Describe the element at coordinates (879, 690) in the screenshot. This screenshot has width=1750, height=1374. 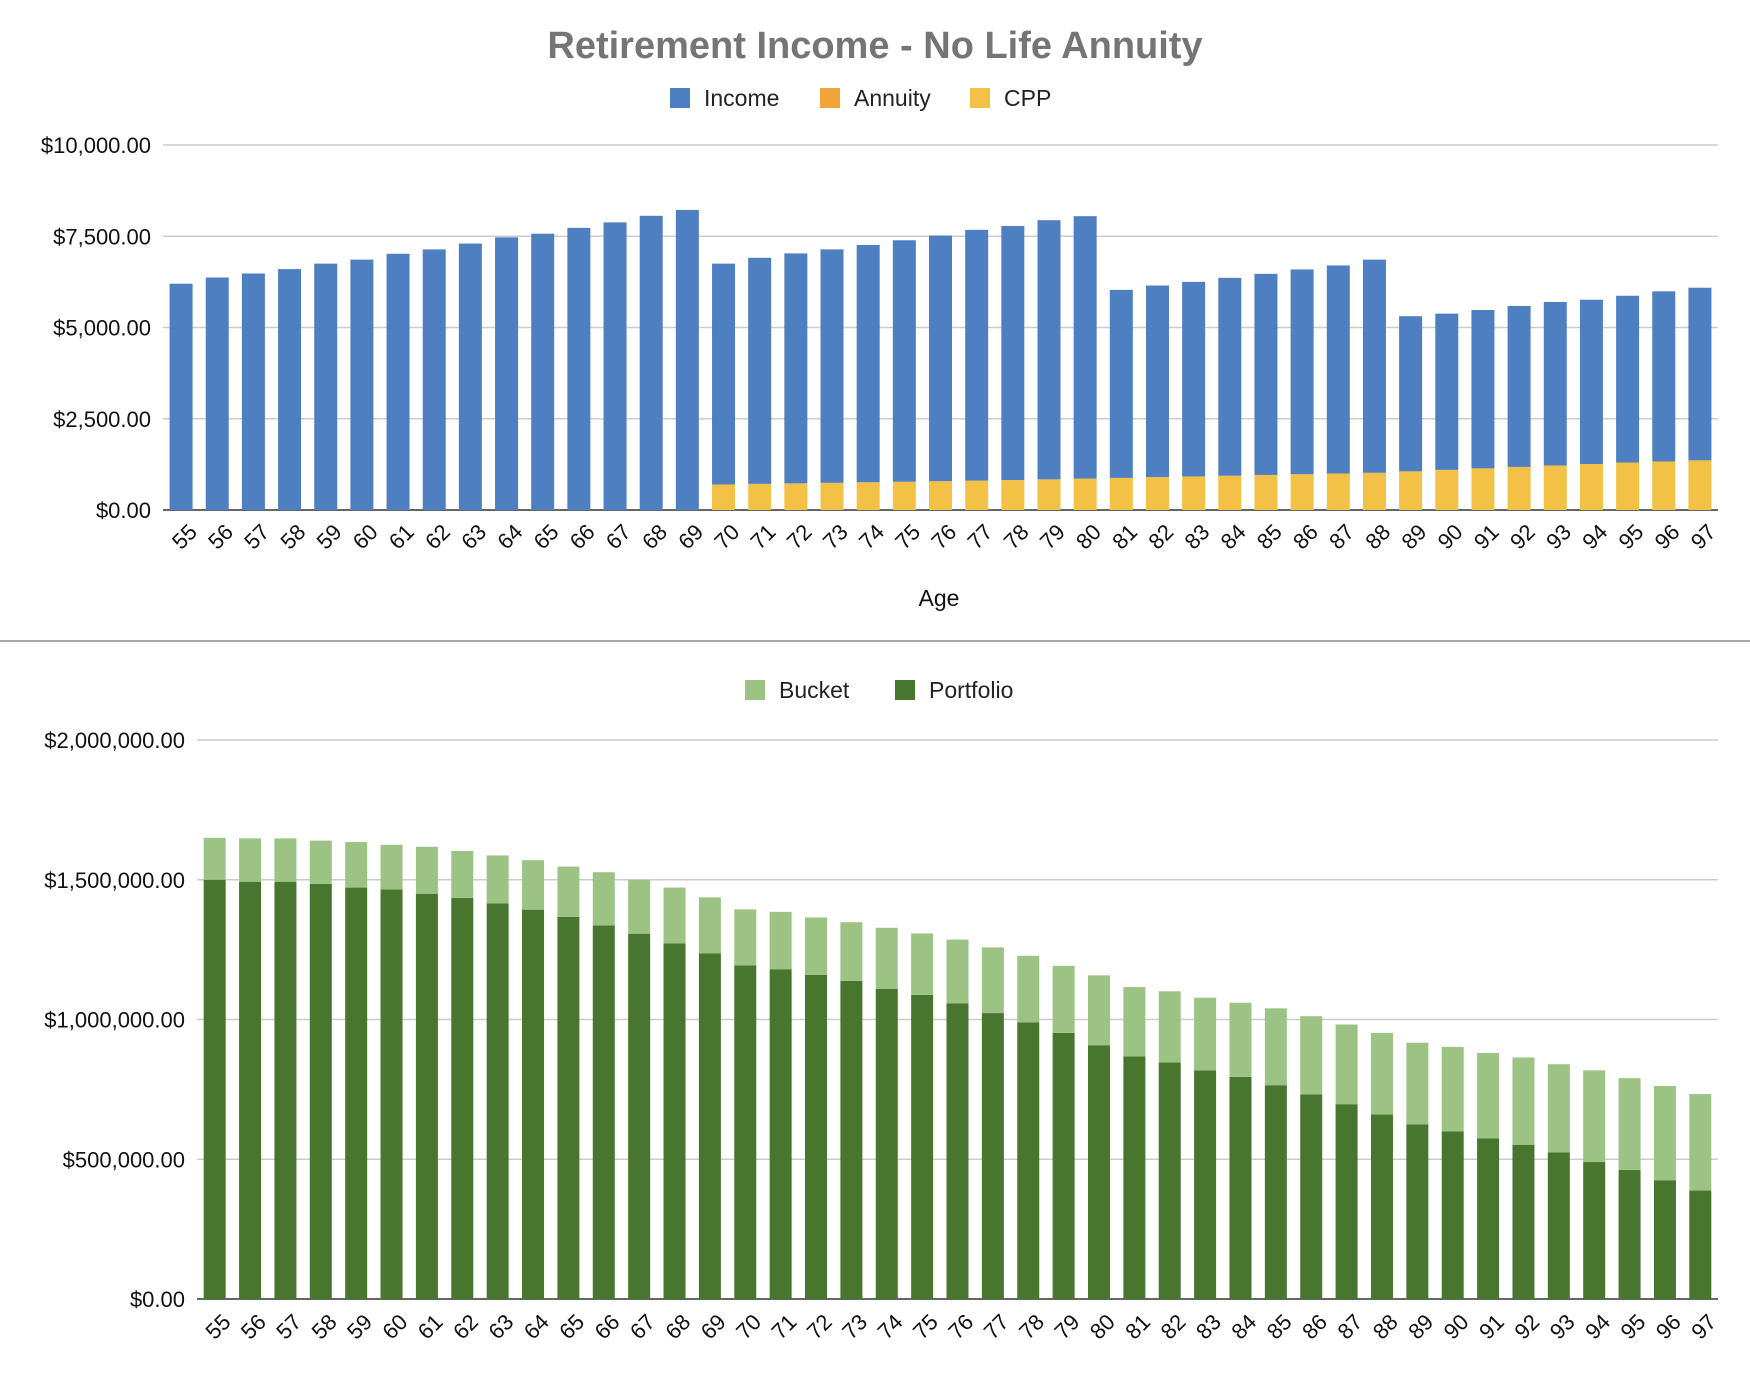
I see `portfolio-chart-legend: Bucket Portfolio` at that location.